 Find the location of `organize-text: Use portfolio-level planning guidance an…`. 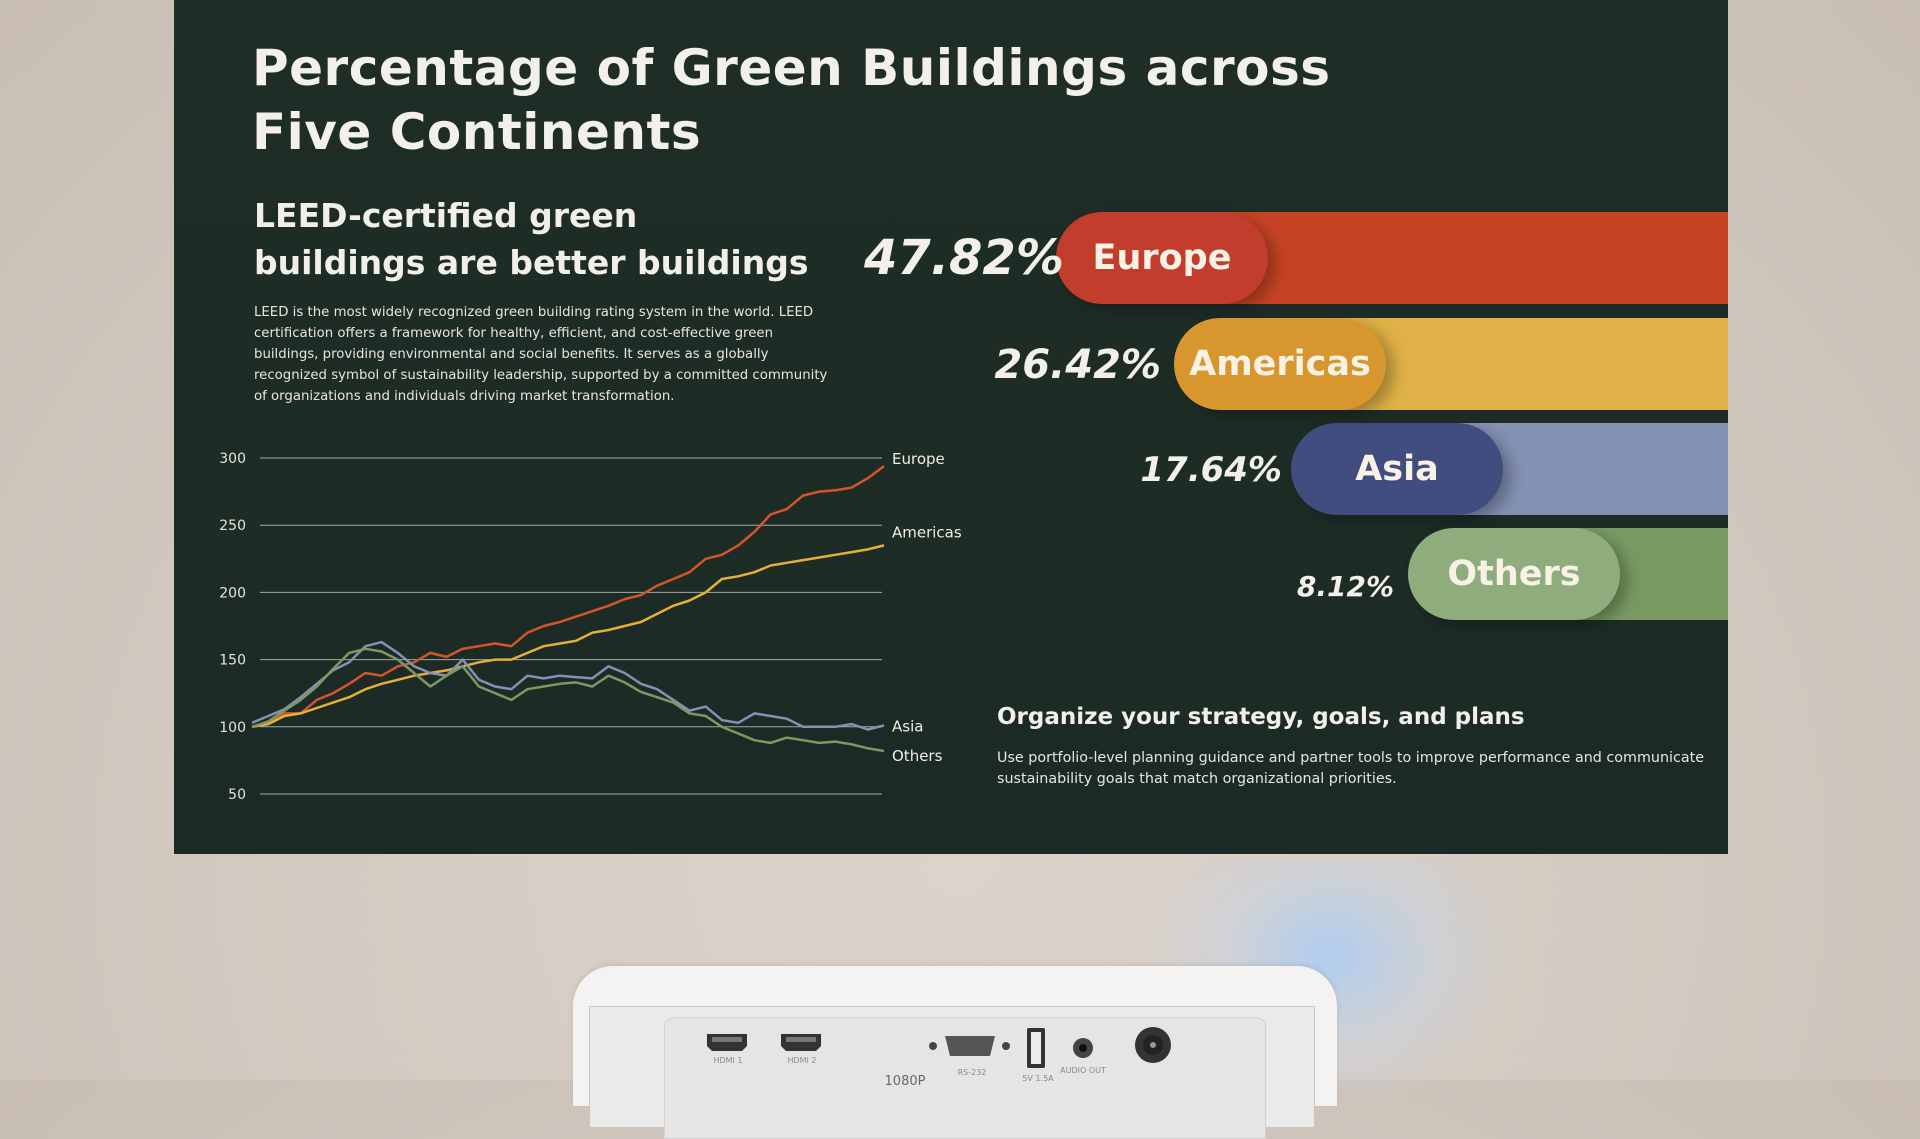

organize-text: Use portfolio-level planning guidance an… is located at coordinates (1351, 768).